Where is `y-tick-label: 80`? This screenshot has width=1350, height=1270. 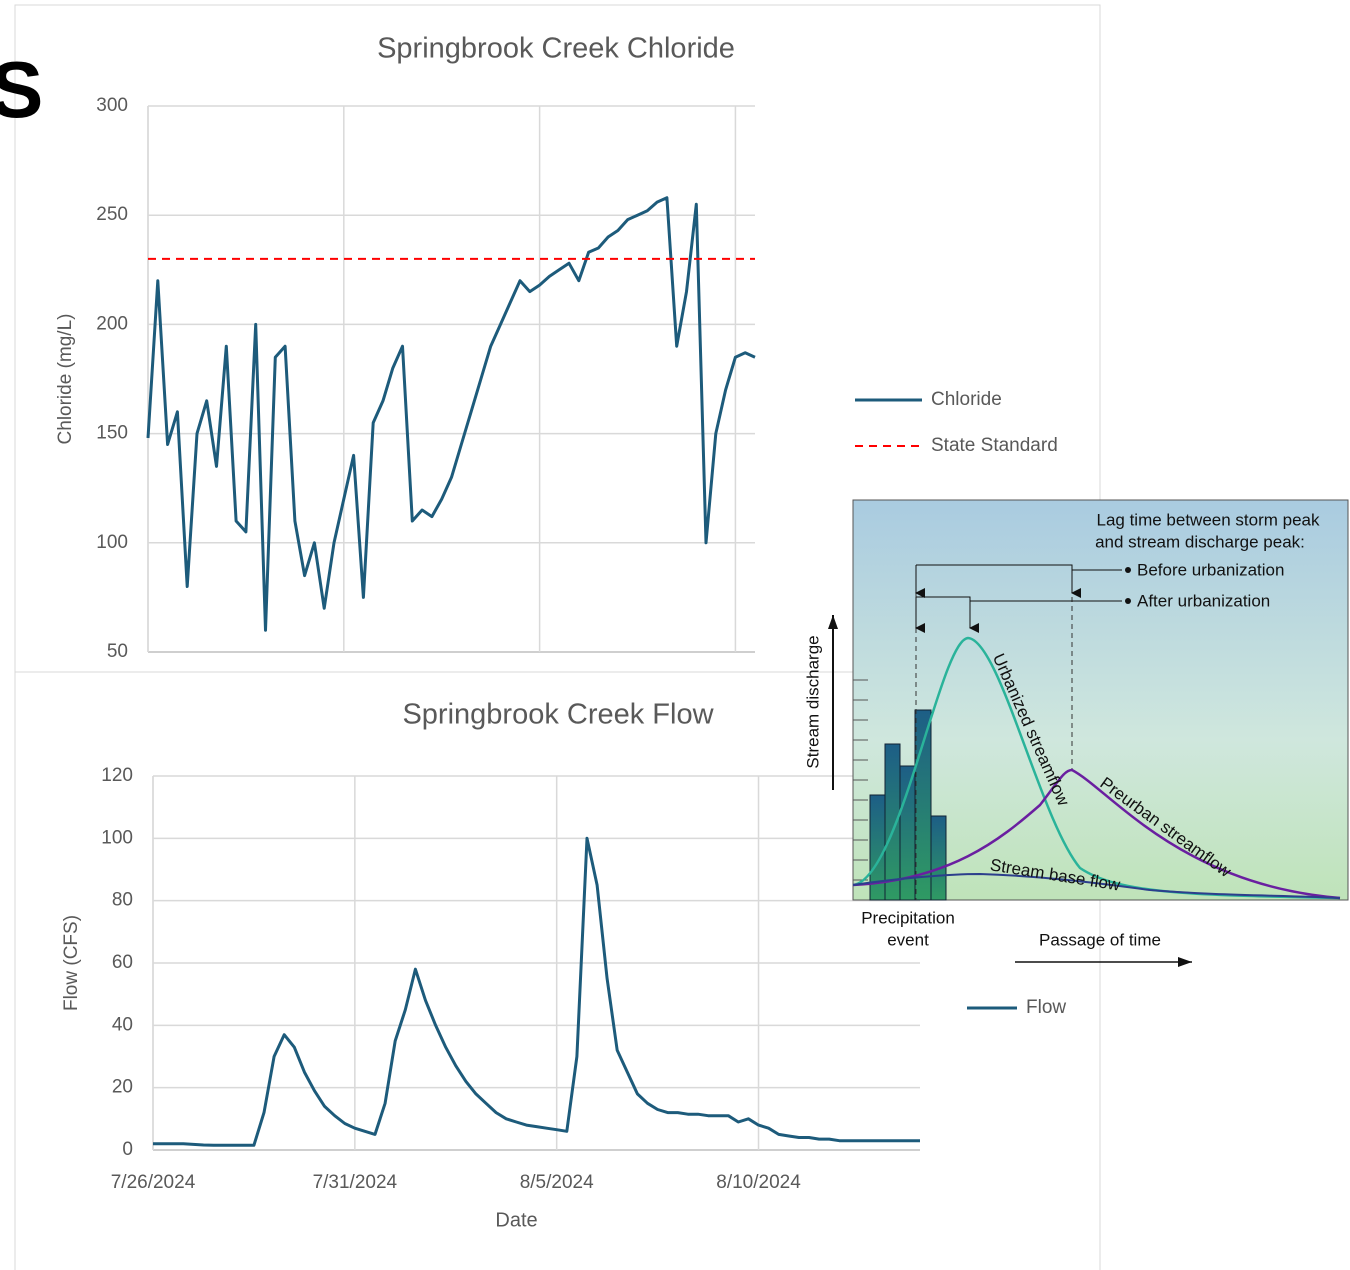
y-tick-label: 80 is located at coordinates (122, 900).